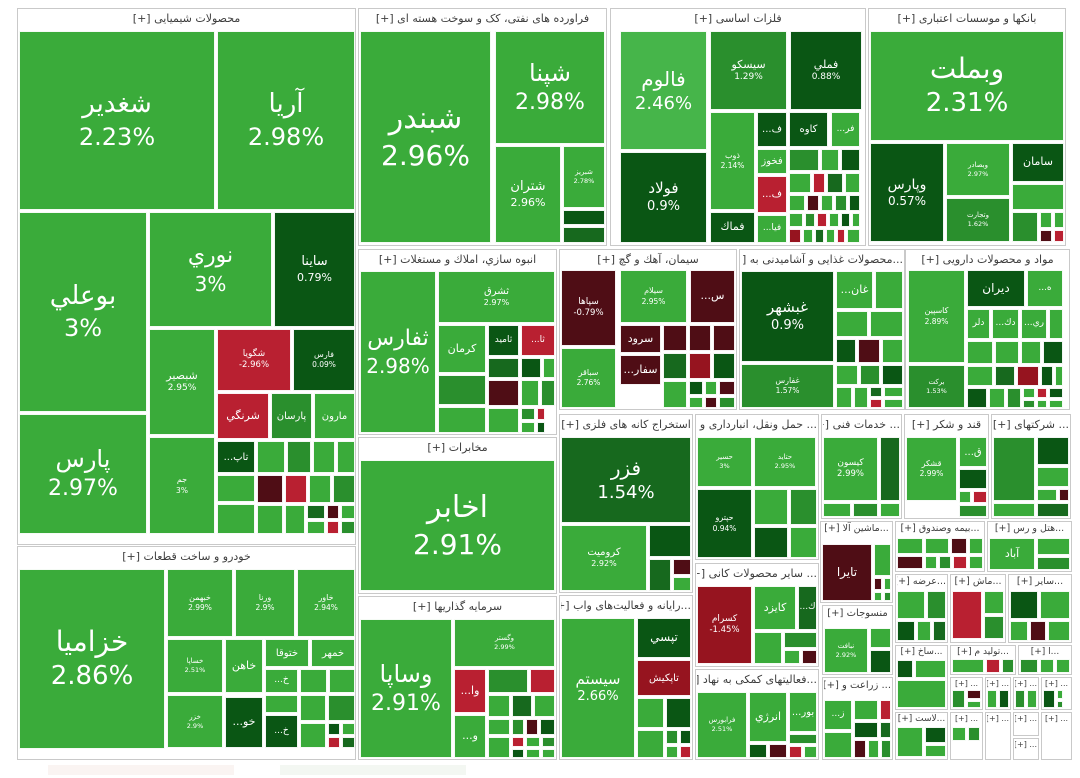  What do you see at coordinates (724, 462) in the screenshot?
I see `stock-tile: حسیر 3%` at bounding box center [724, 462].